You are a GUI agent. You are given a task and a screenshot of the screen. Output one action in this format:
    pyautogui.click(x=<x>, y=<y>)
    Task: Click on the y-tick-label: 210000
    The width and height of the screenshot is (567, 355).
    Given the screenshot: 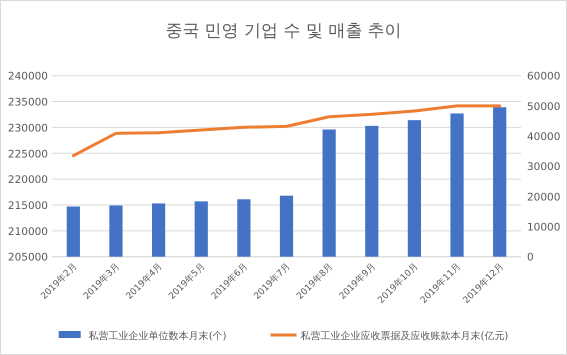 What is the action you would take?
    pyautogui.click(x=28, y=232)
    